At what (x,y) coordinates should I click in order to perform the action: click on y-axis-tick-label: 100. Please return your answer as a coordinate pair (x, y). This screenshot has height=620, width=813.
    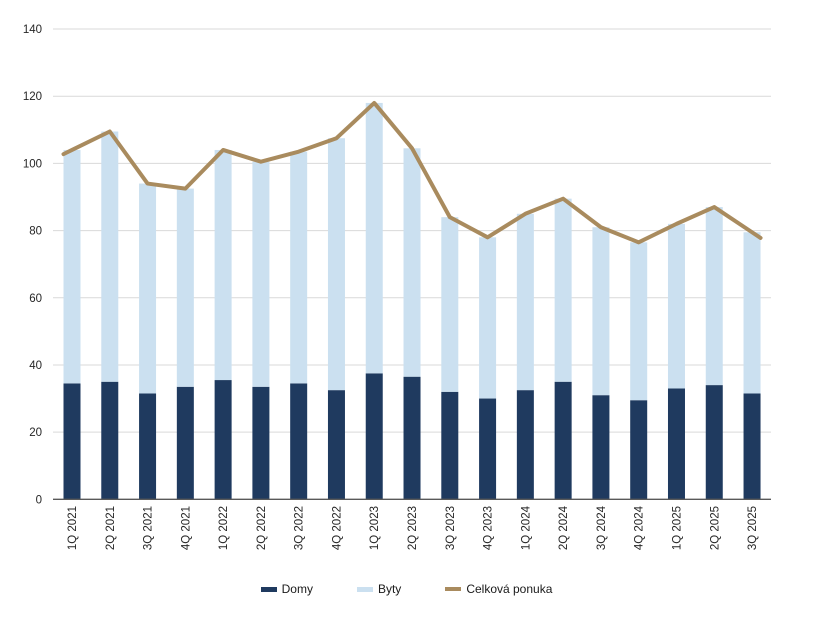
    Looking at the image, I should click on (32, 164).